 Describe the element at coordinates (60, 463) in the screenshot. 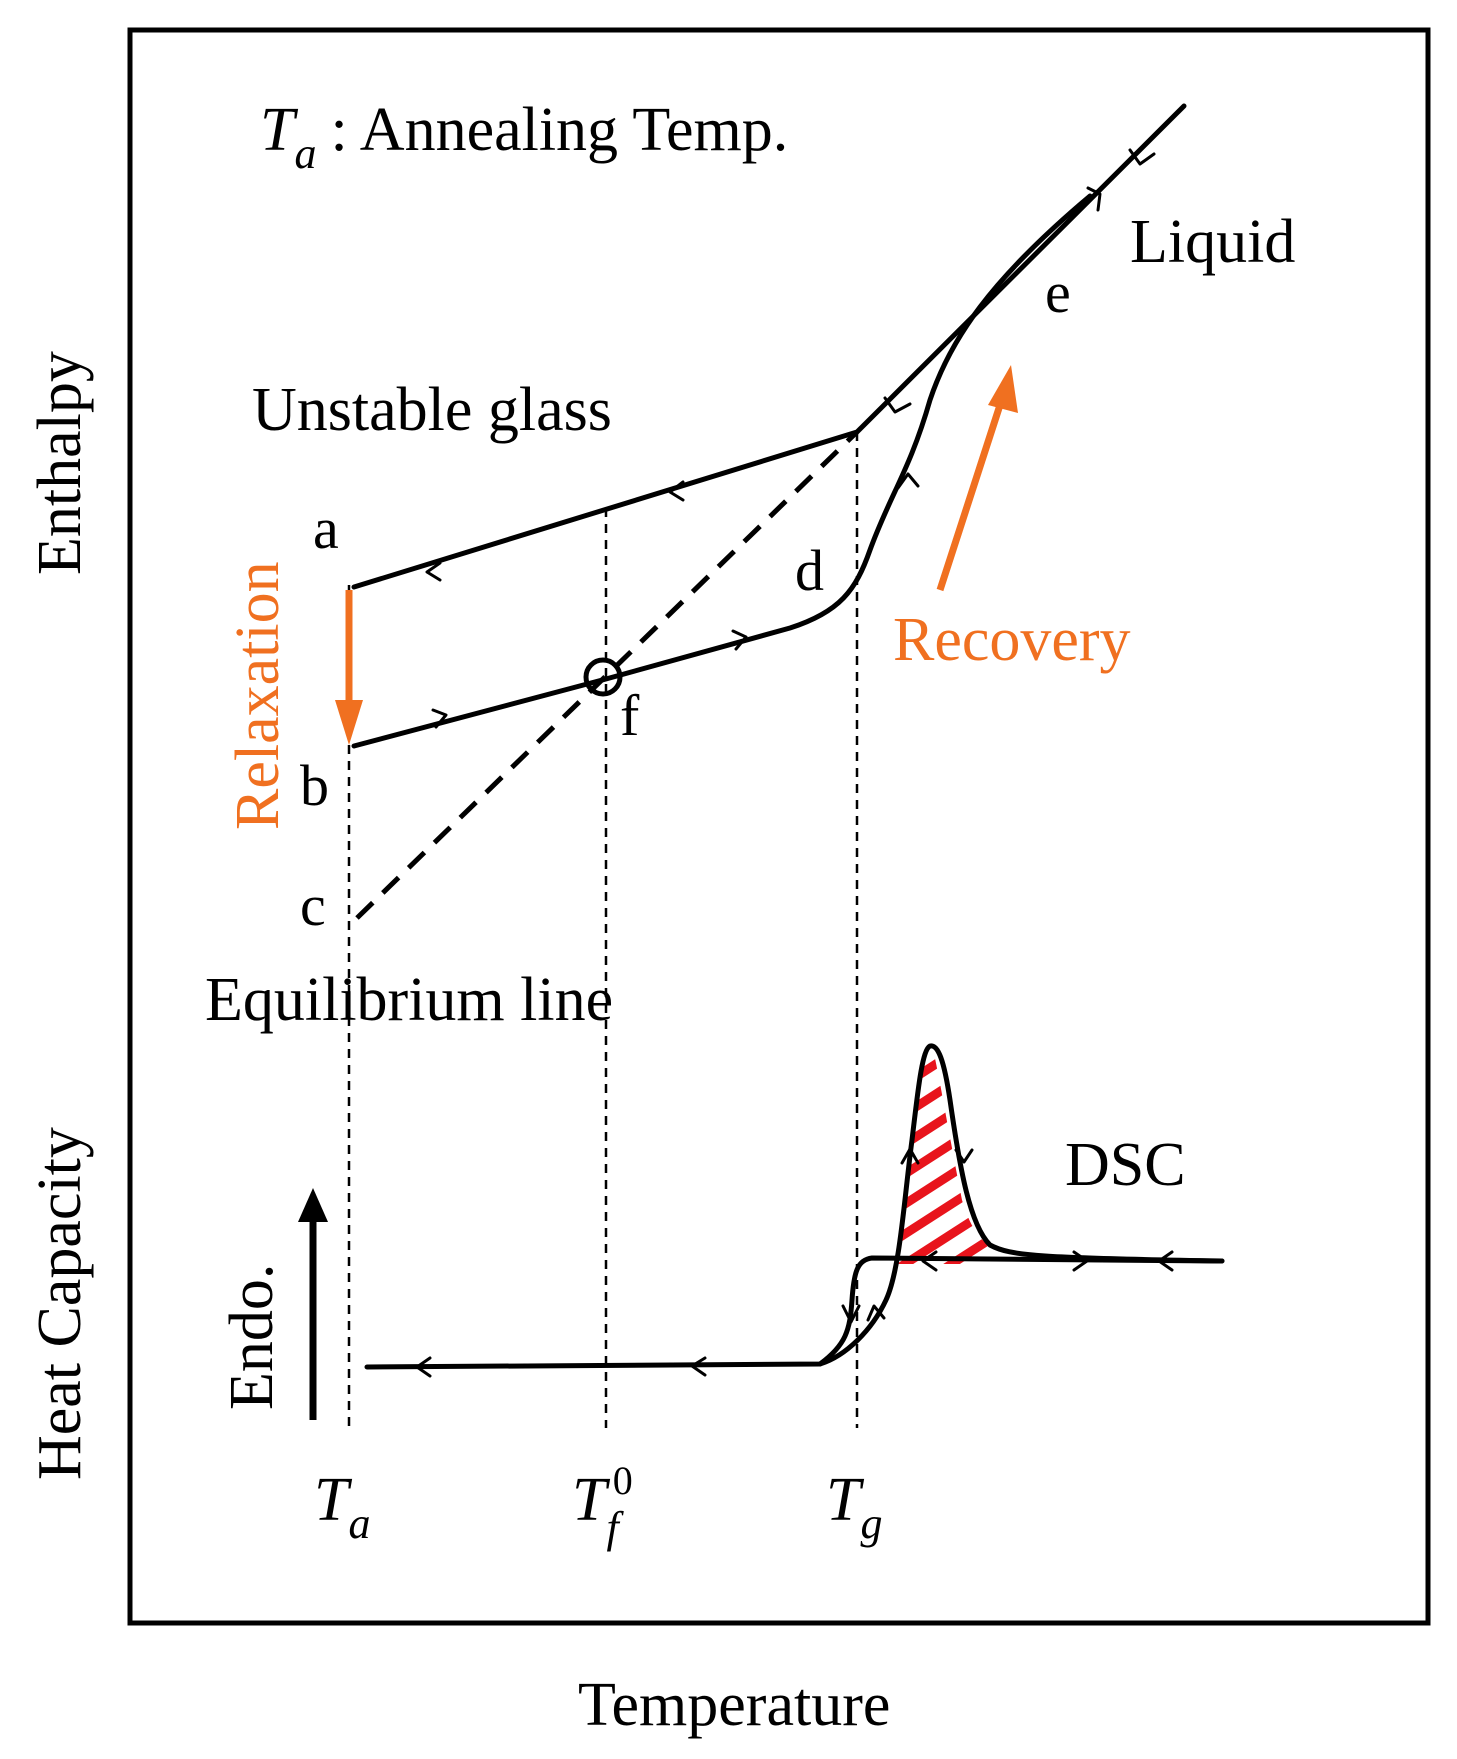

I see `y-axis-enthalpy-label: Enthalpy` at that location.